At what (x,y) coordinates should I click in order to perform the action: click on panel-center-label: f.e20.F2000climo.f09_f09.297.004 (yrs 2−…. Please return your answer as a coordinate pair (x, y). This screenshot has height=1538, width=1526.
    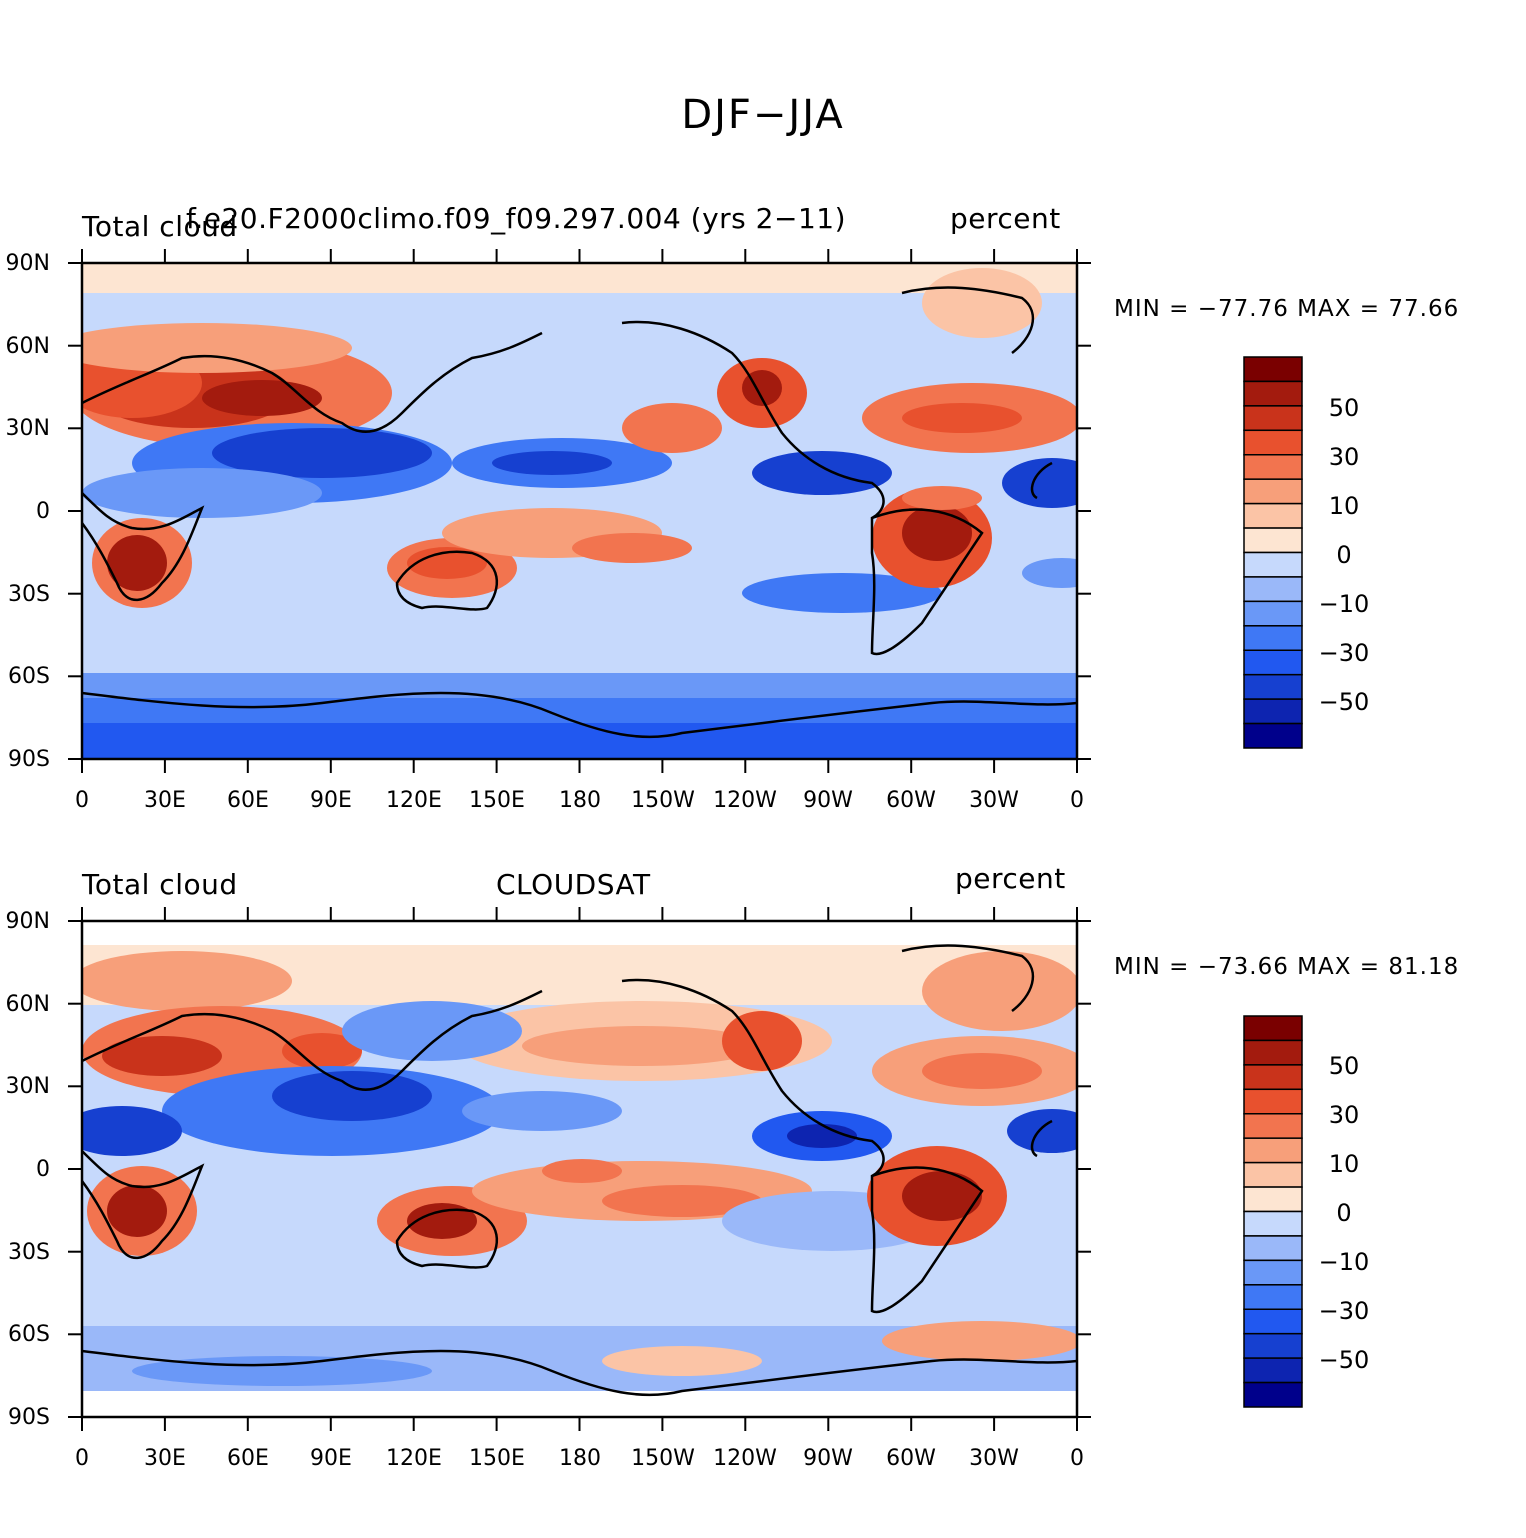
    Looking at the image, I should click on (516, 218).